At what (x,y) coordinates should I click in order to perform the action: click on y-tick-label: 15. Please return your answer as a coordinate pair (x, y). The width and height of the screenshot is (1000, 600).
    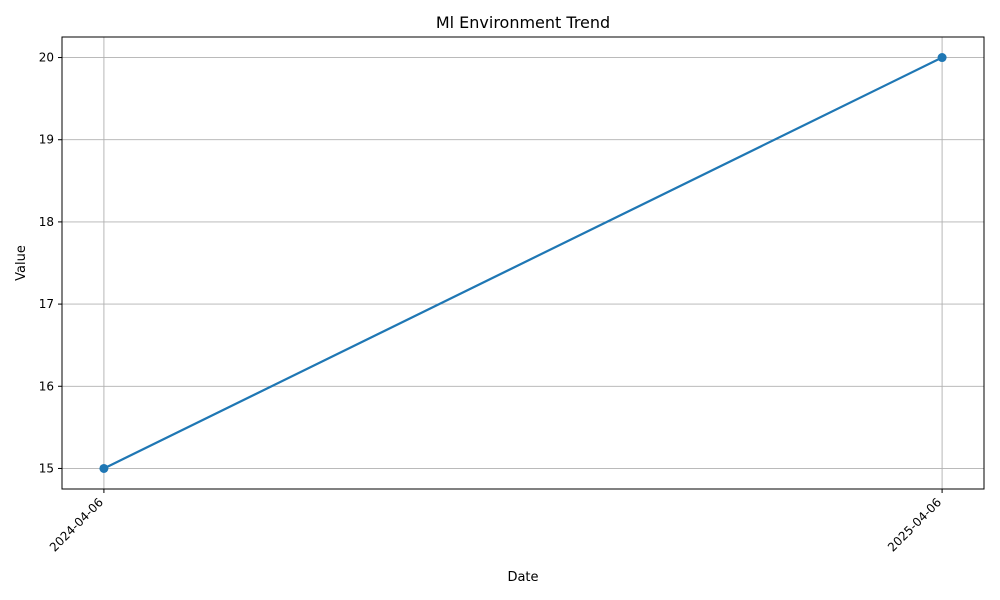
    Looking at the image, I should click on (46, 468).